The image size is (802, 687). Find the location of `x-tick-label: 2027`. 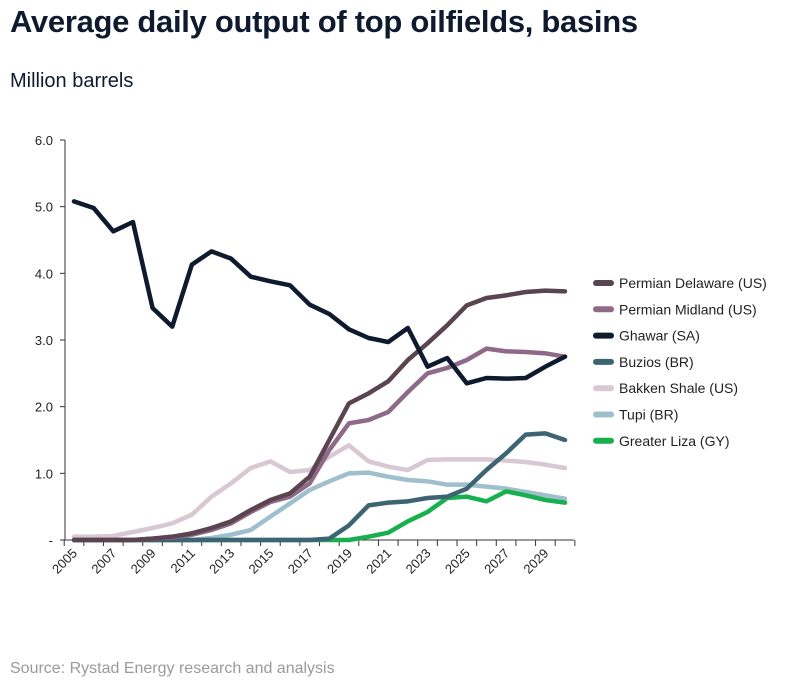

x-tick-label: 2027 is located at coordinates (496, 561).